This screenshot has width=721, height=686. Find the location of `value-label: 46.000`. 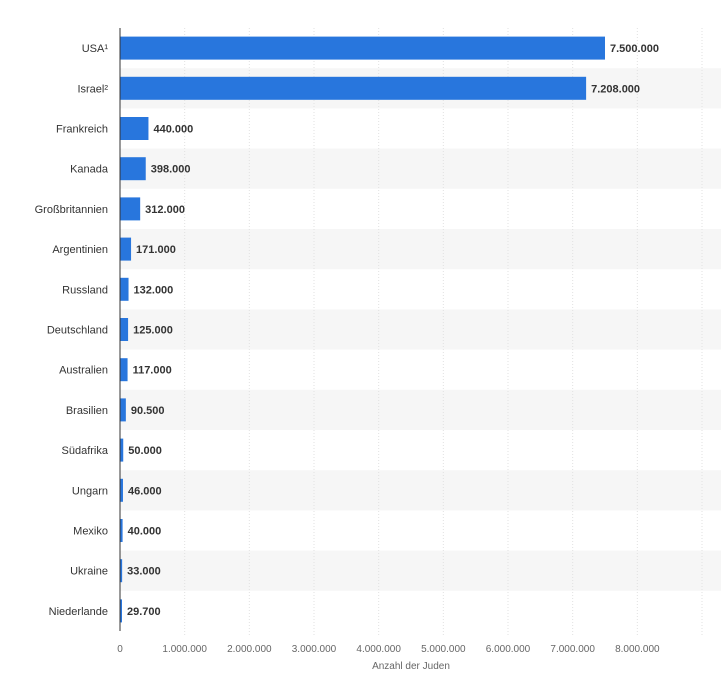

value-label: 46.000 is located at coordinates (145, 491).